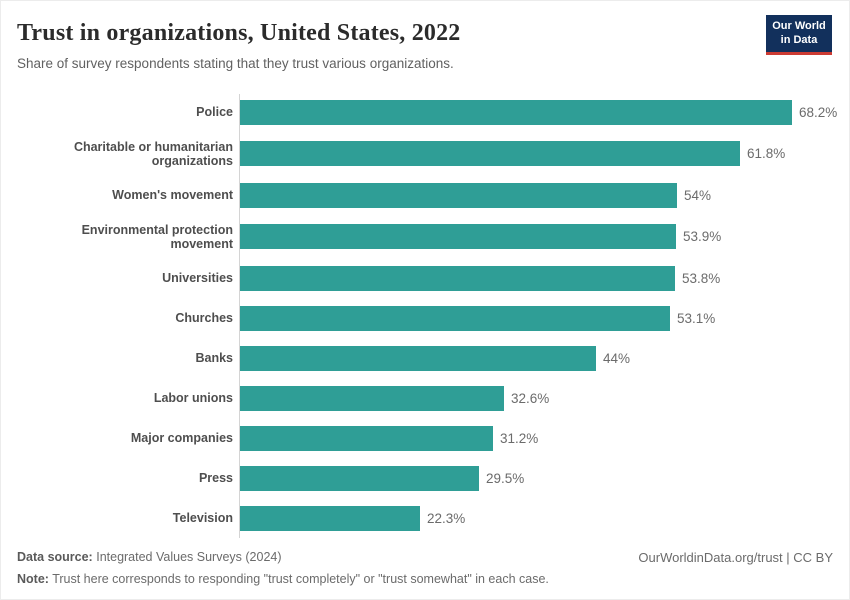 The width and height of the screenshot is (850, 600). I want to click on bar-row: Press 29.5%, so click(425, 478).